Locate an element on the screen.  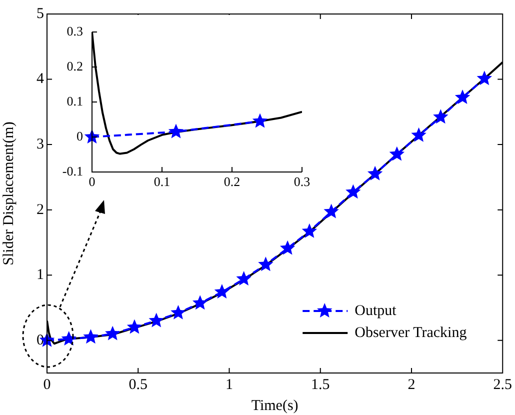
y-tick-label: 3 is located at coordinates (40, 144).